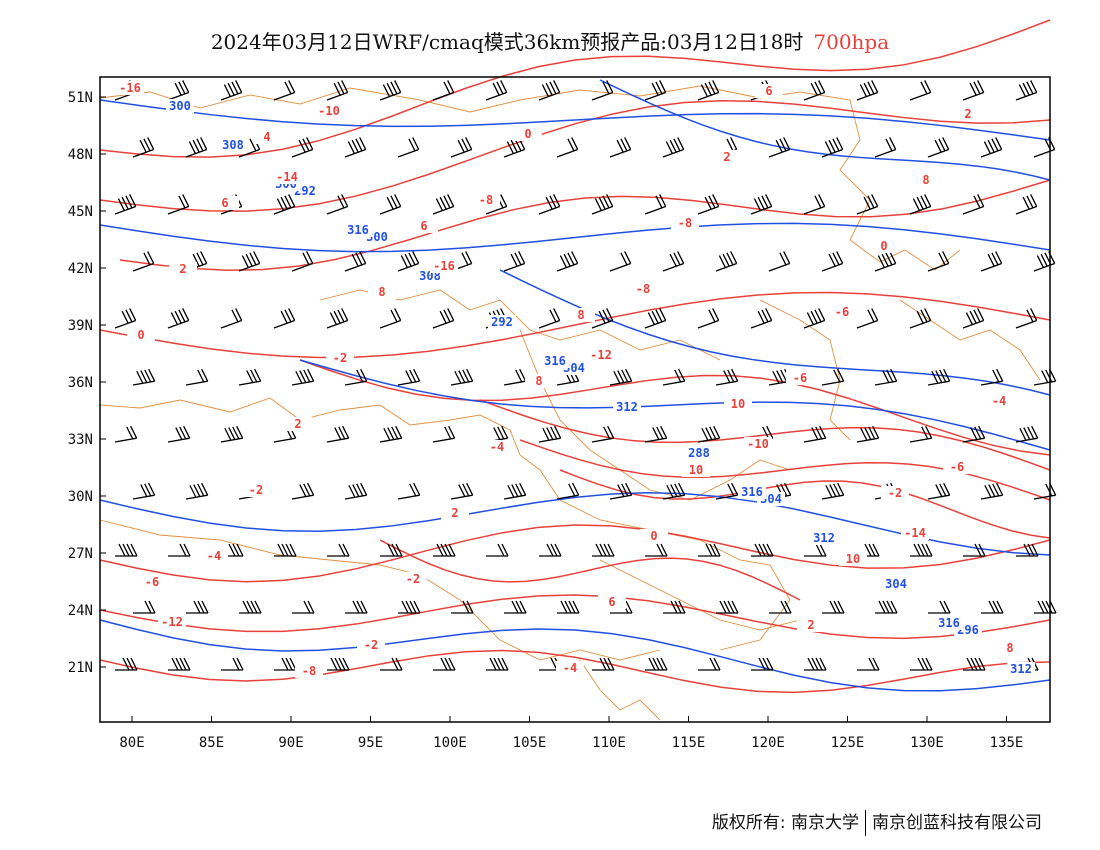 The height and width of the screenshot is (850, 1100). I want to click on height-contour-label: 292, so click(502, 322).